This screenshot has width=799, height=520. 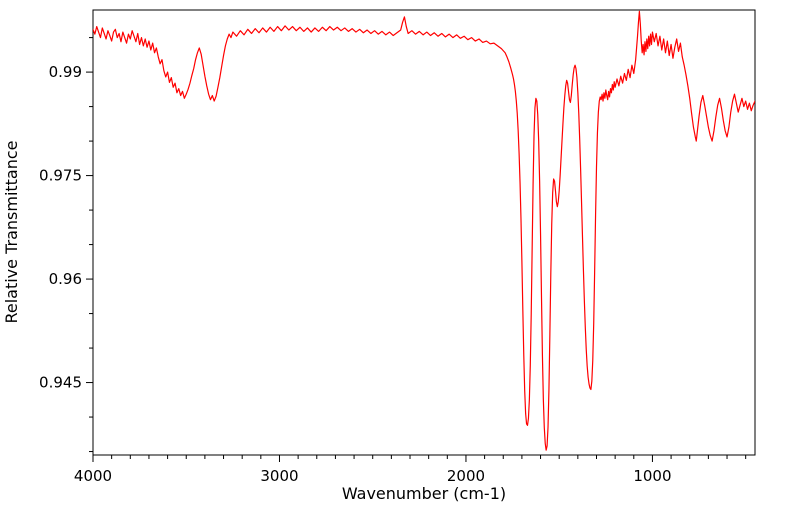 I want to click on y-tick-label: 0.96, so click(x=65, y=279).